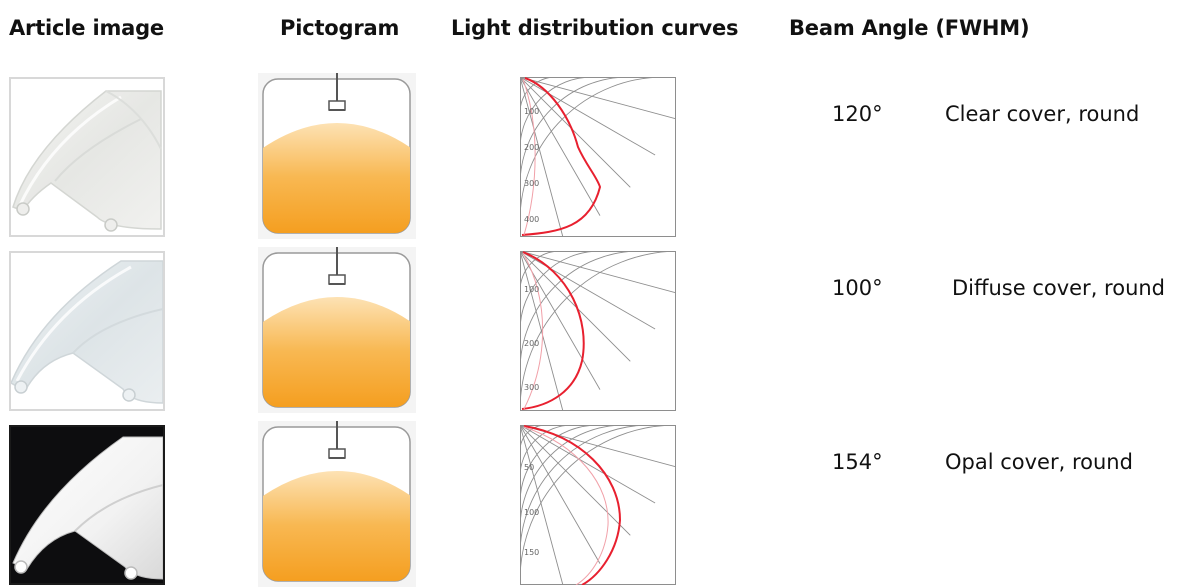 This screenshot has width=1193, height=587. I want to click on curve-tick: 400, so click(531, 219).